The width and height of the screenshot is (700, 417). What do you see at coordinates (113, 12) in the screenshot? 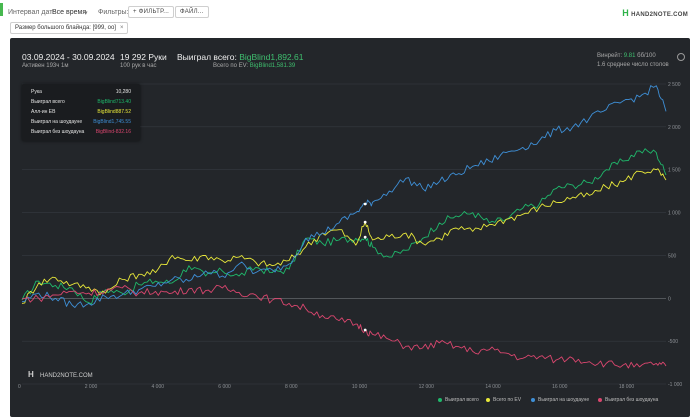
I see `filters-label: Фильтры:` at bounding box center [113, 12].